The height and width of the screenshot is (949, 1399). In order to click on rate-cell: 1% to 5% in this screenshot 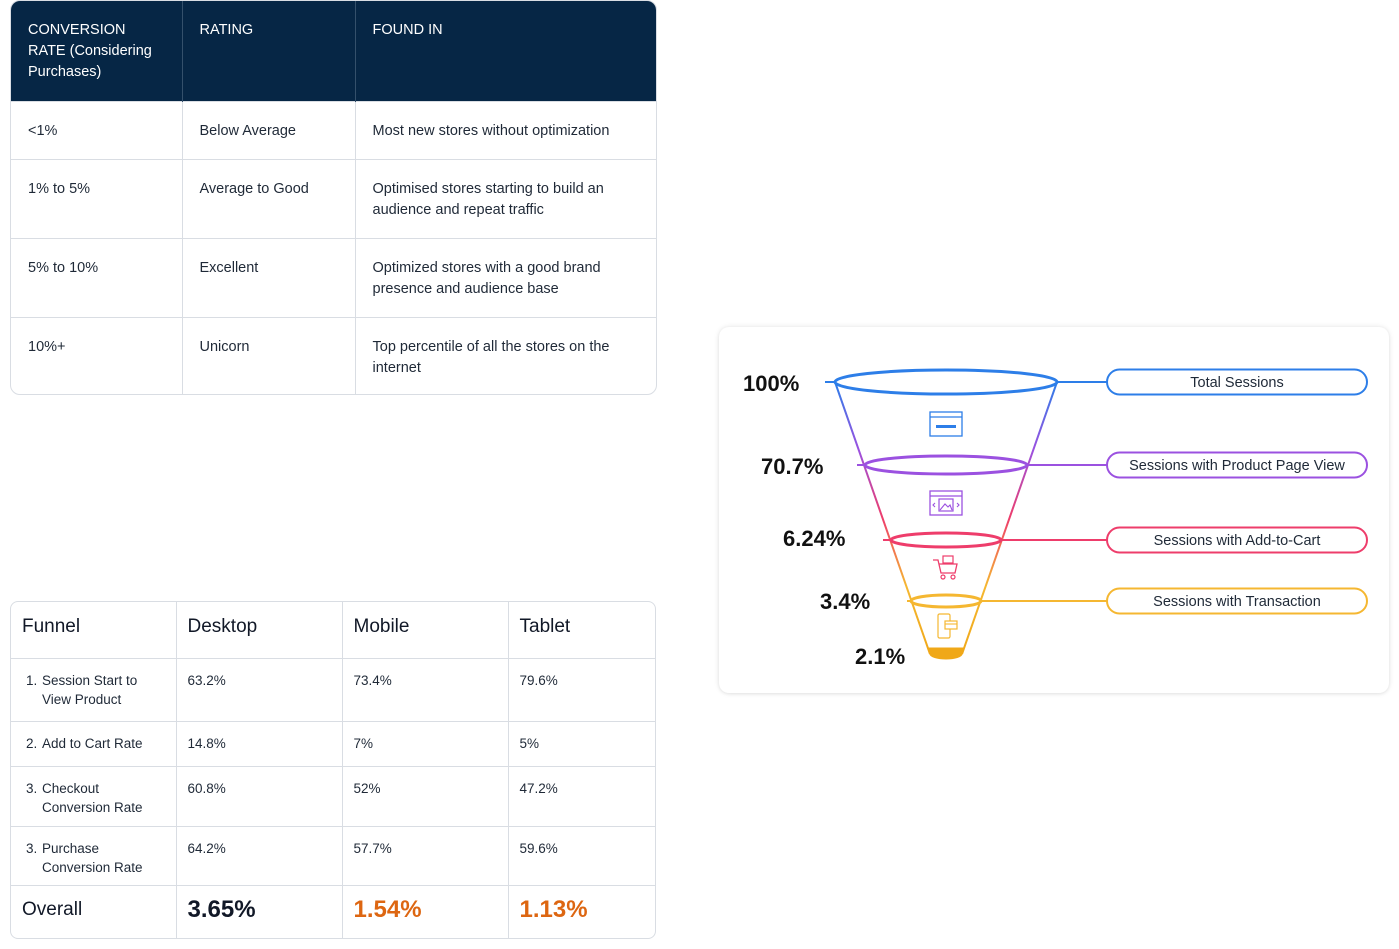, I will do `click(97, 198)`.